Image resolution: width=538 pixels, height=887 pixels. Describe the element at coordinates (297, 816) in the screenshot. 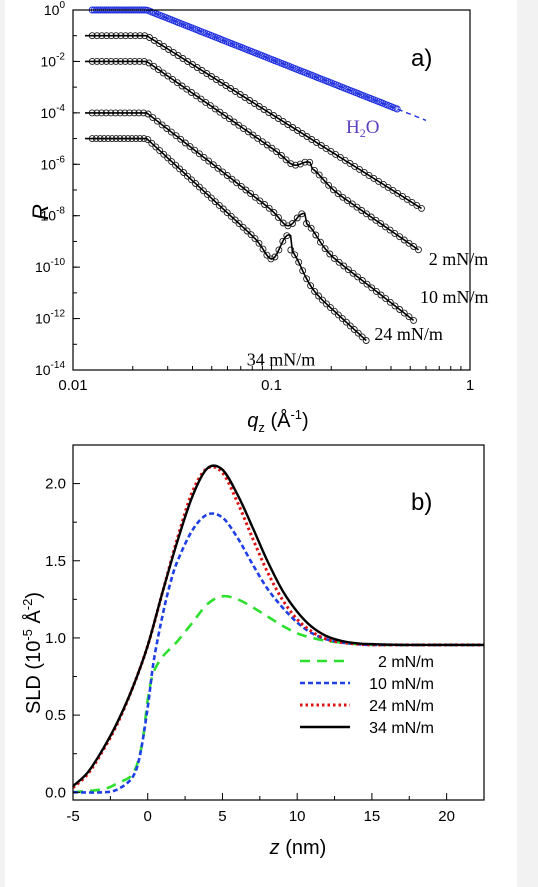

I see `sld-x-tick-label: 10` at that location.